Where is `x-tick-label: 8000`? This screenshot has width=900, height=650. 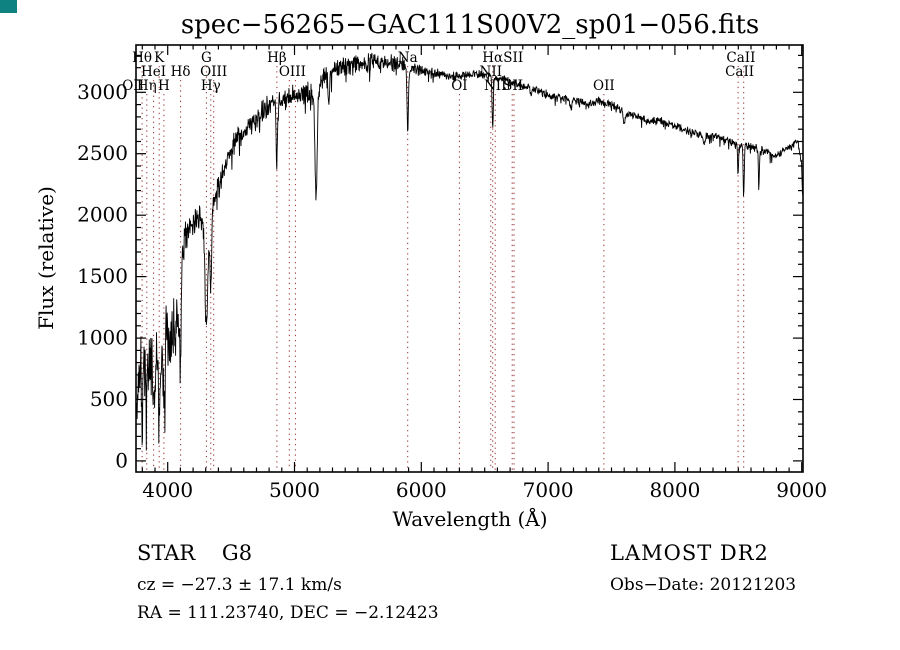
x-tick-label: 8000 is located at coordinates (674, 490).